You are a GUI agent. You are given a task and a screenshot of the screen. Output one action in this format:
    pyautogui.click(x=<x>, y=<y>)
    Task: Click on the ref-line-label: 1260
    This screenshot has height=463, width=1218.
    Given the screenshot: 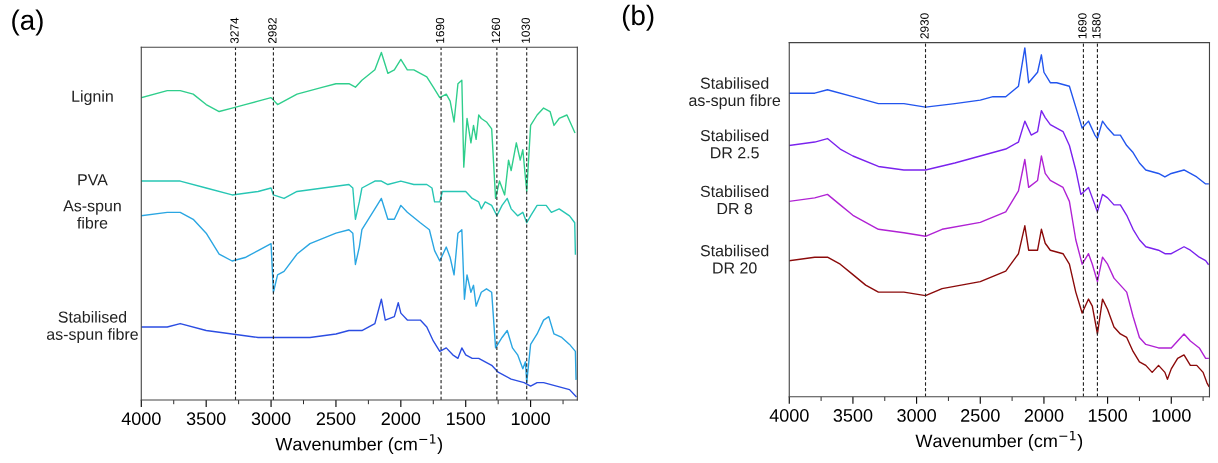 What is the action you would take?
    pyautogui.click(x=496, y=30)
    